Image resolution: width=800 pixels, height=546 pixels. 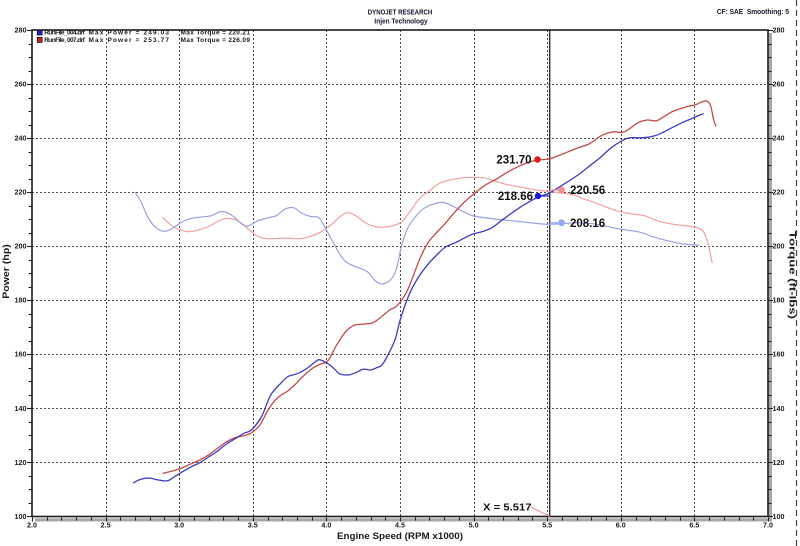 I want to click on svg-text: Engine Speed (RPM x1000), so click(x=400, y=536).